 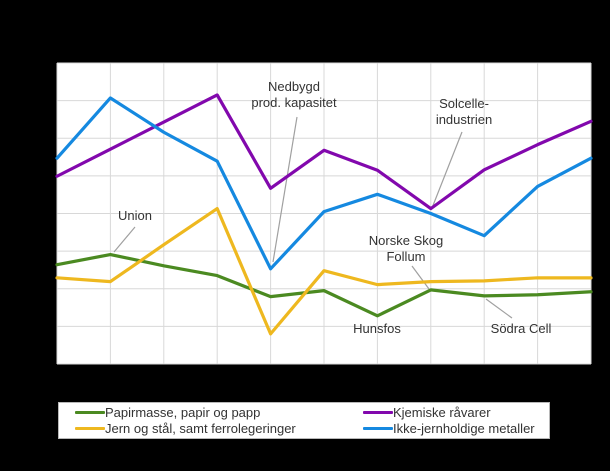 I want to click on legend-item-jern-og-stal: Jern og stål, samt ferrolegeringer, so click(x=219, y=428).